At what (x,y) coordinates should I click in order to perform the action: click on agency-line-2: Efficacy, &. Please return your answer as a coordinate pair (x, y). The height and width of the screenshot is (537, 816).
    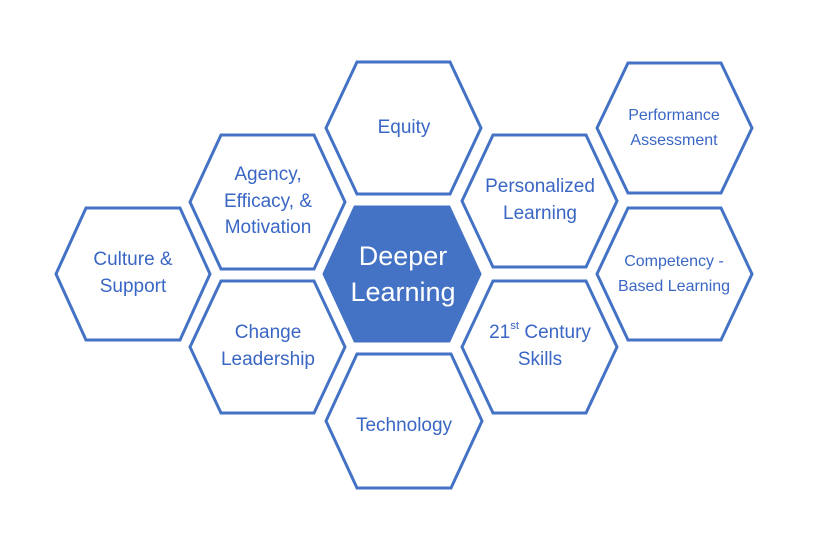
    Looking at the image, I should click on (268, 201).